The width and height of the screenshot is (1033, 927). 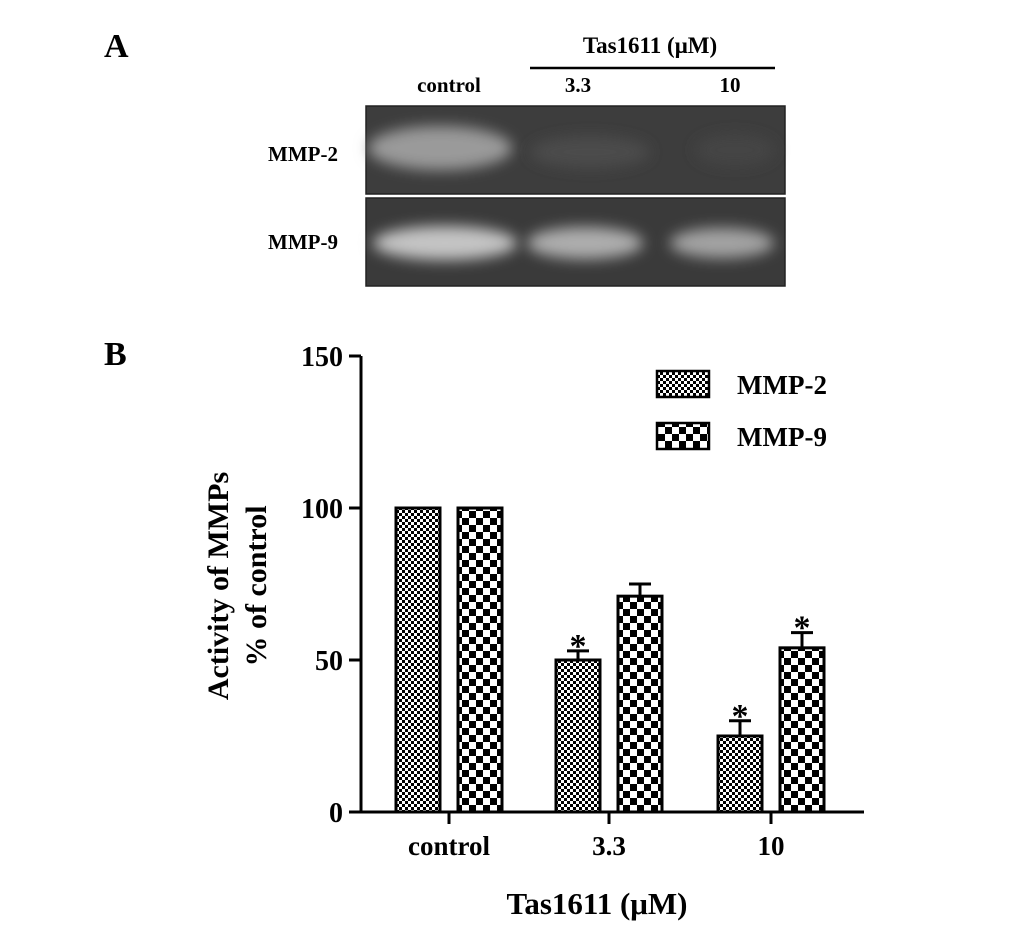 I want to click on gel-lane-label-10: 10, so click(x=730, y=85).